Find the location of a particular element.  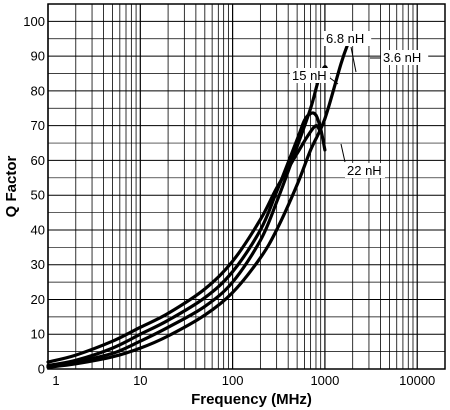

y-tick-label: 100 is located at coordinates (34, 21).